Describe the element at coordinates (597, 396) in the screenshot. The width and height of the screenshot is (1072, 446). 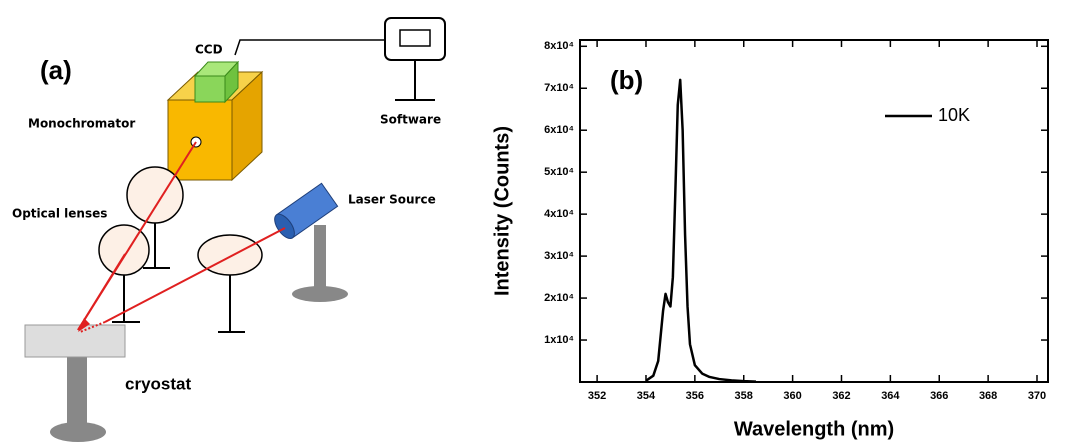
I see `x-tick-label: 352` at that location.